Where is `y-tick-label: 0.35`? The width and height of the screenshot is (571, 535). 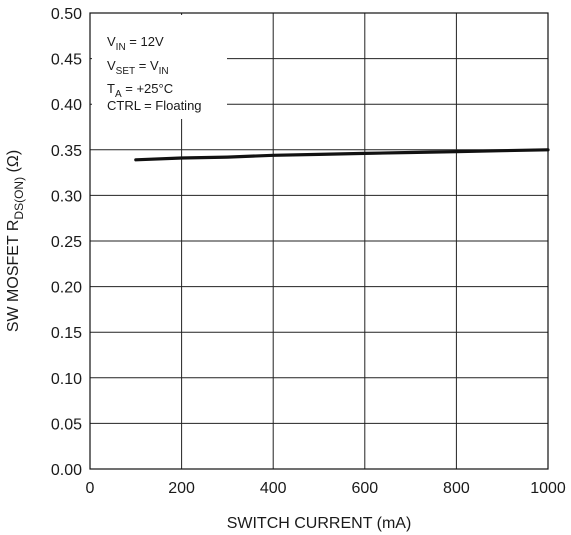
y-tick-label: 0.35 is located at coordinates (66, 151).